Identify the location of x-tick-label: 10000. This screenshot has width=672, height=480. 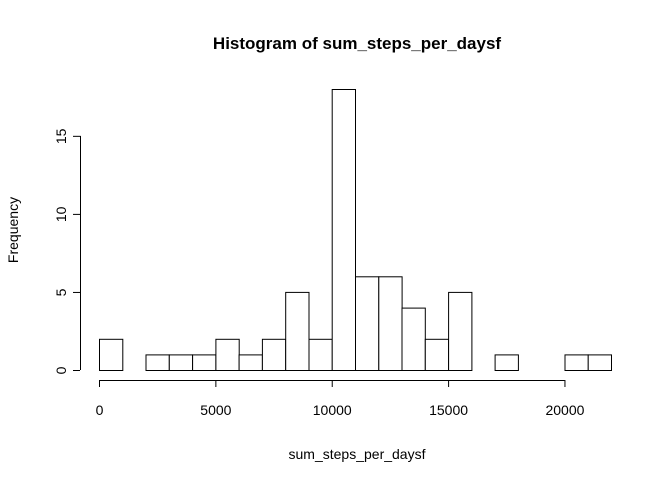
(332, 410).